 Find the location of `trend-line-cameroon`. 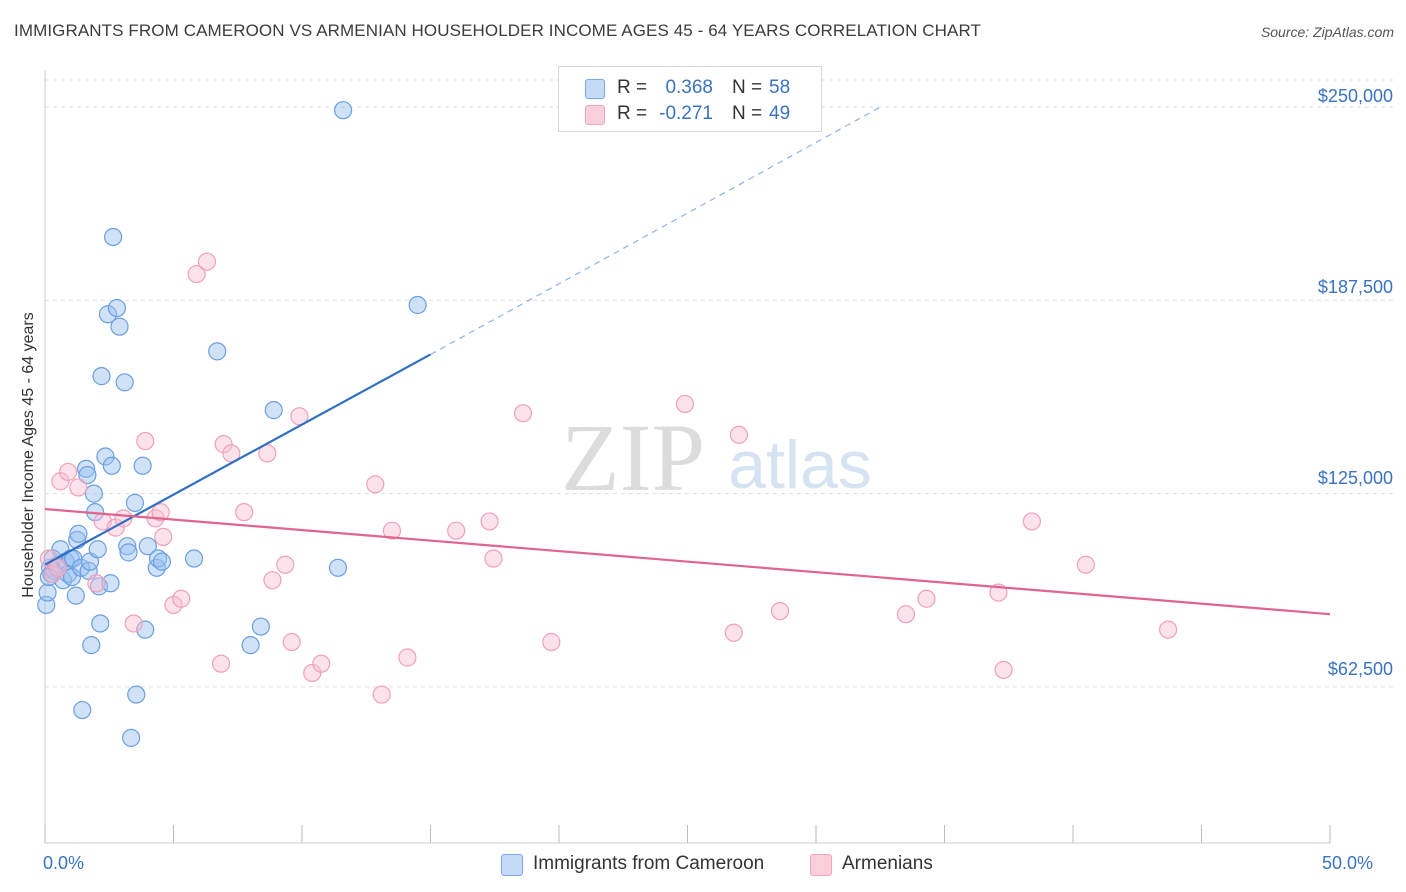

trend-line-cameroon is located at coordinates (238, 459).